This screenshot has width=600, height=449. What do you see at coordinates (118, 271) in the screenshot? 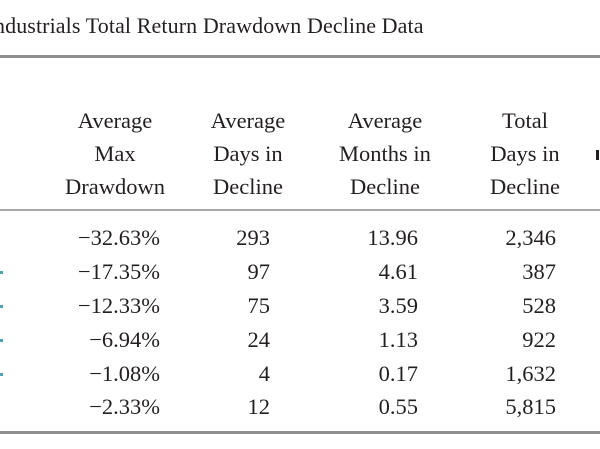
I see `table-cell: −17.35%` at bounding box center [118, 271].